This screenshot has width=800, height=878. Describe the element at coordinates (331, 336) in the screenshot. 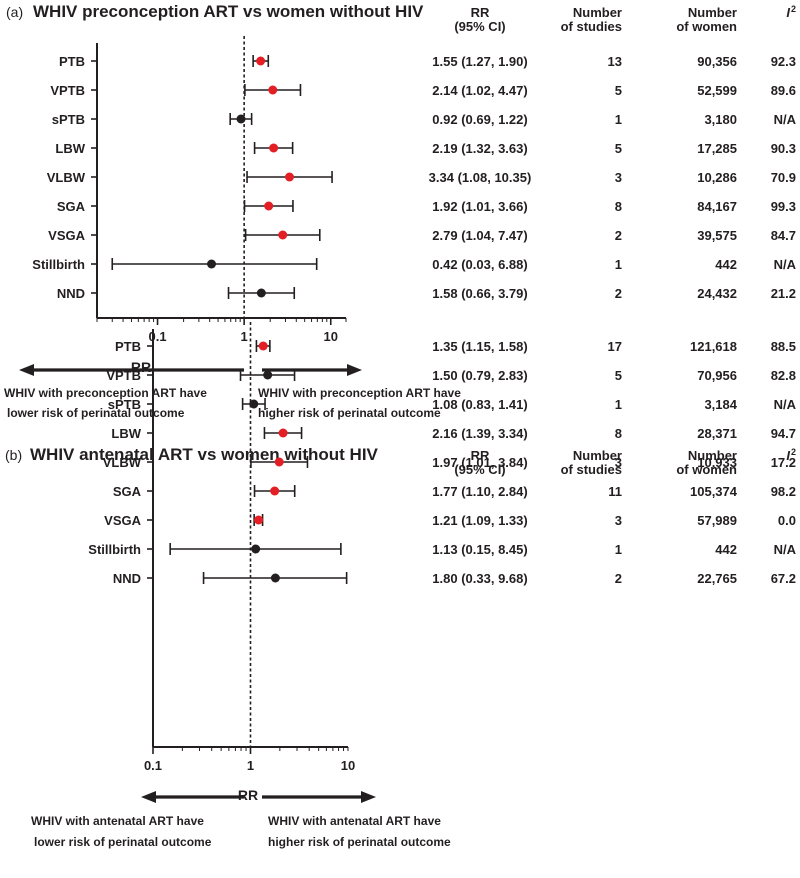

I see `x-tick-label: 10` at that location.